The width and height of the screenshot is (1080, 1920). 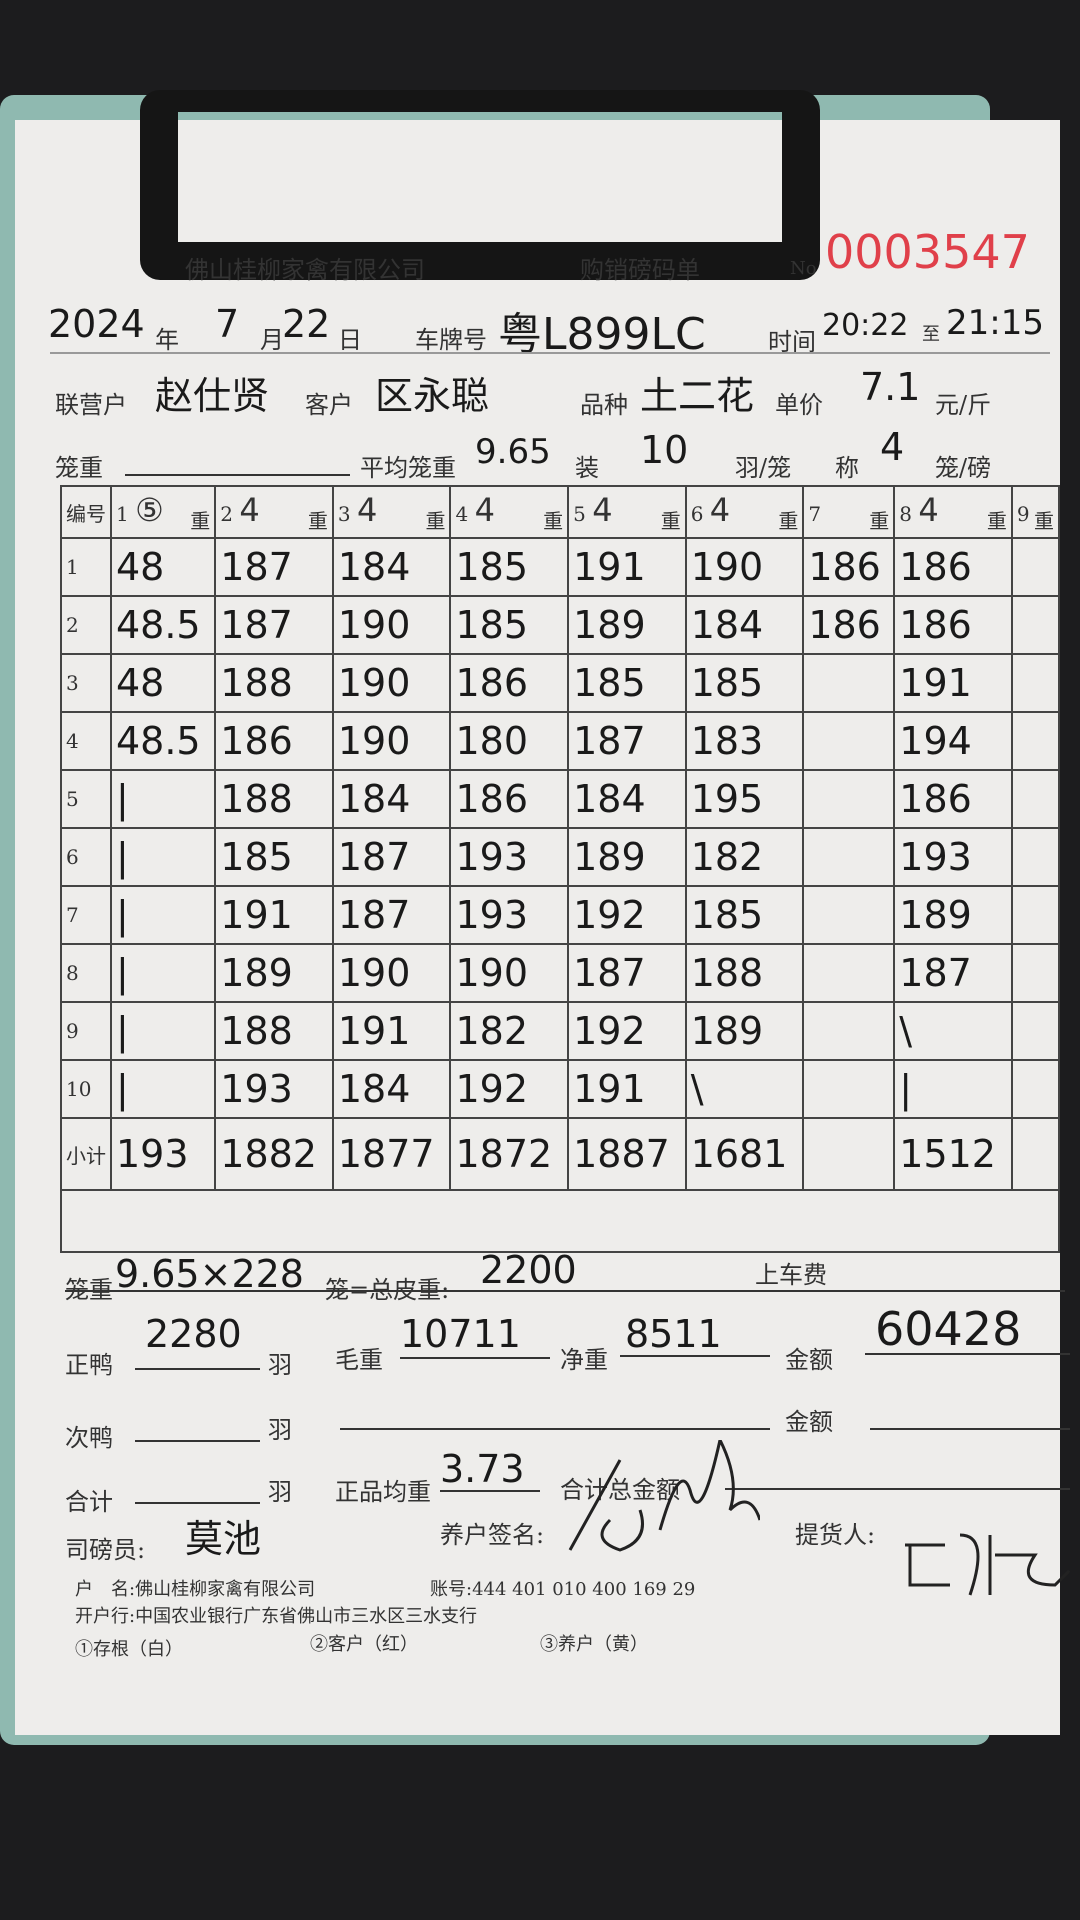 What do you see at coordinates (274, 512) in the screenshot?
I see `column-header: 2 4 重` at bounding box center [274, 512].